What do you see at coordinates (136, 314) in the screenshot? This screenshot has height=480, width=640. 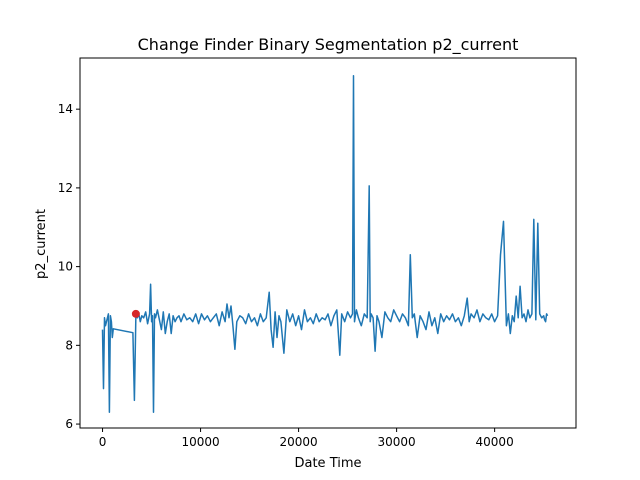 I see `change-point-marker` at bounding box center [136, 314].